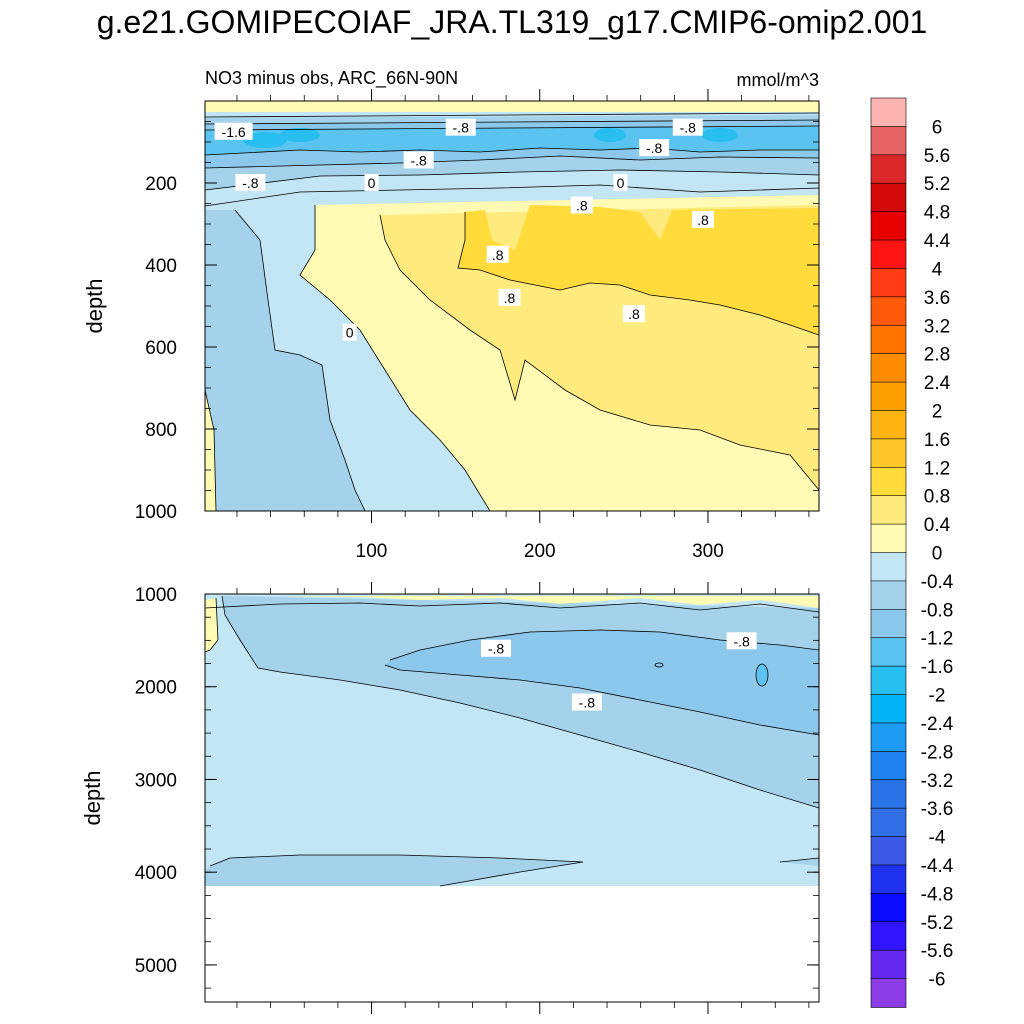 This screenshot has height=1024, width=1024. I want to click on colorbar-label: -6, so click(937, 980).